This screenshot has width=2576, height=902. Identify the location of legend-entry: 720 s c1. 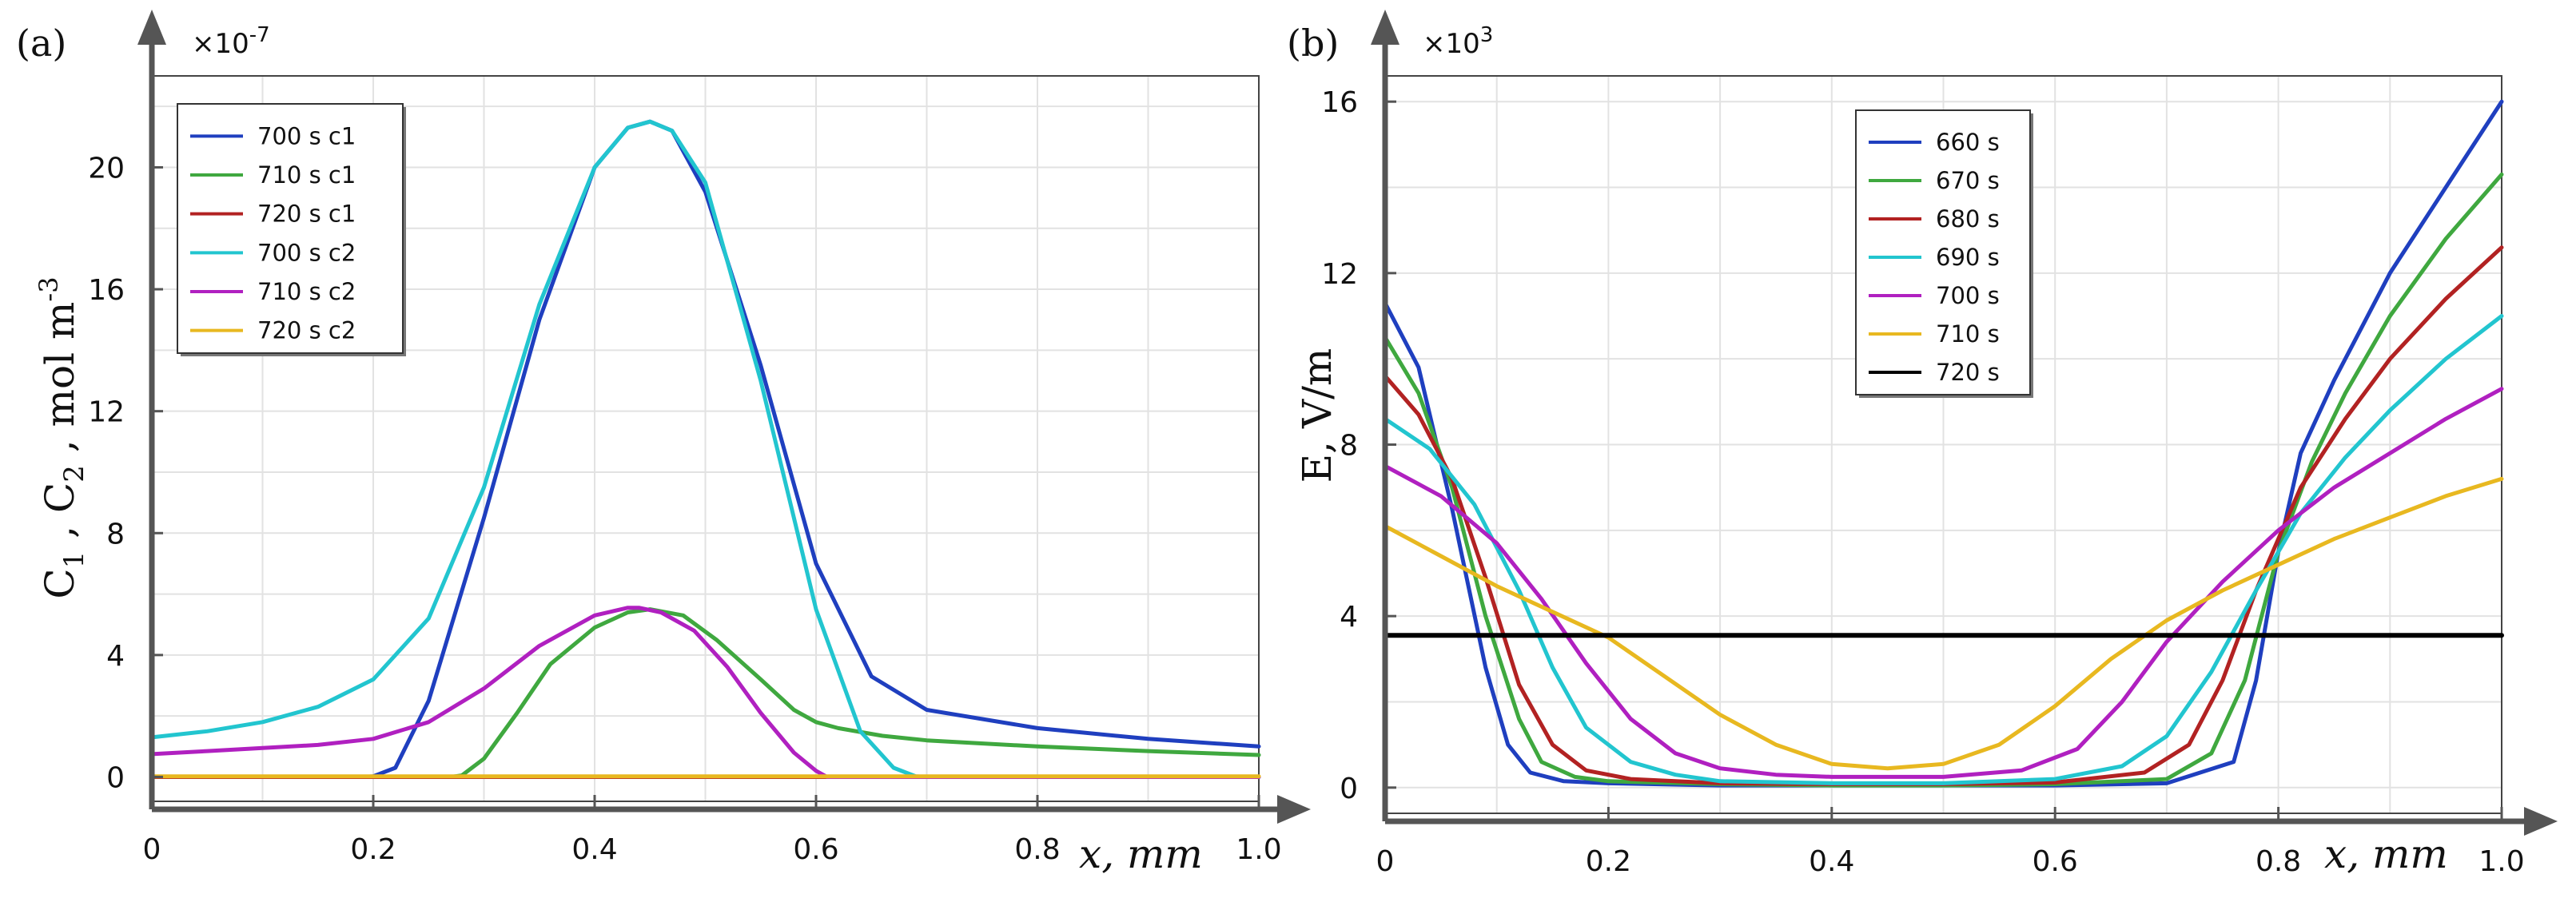
(306, 215).